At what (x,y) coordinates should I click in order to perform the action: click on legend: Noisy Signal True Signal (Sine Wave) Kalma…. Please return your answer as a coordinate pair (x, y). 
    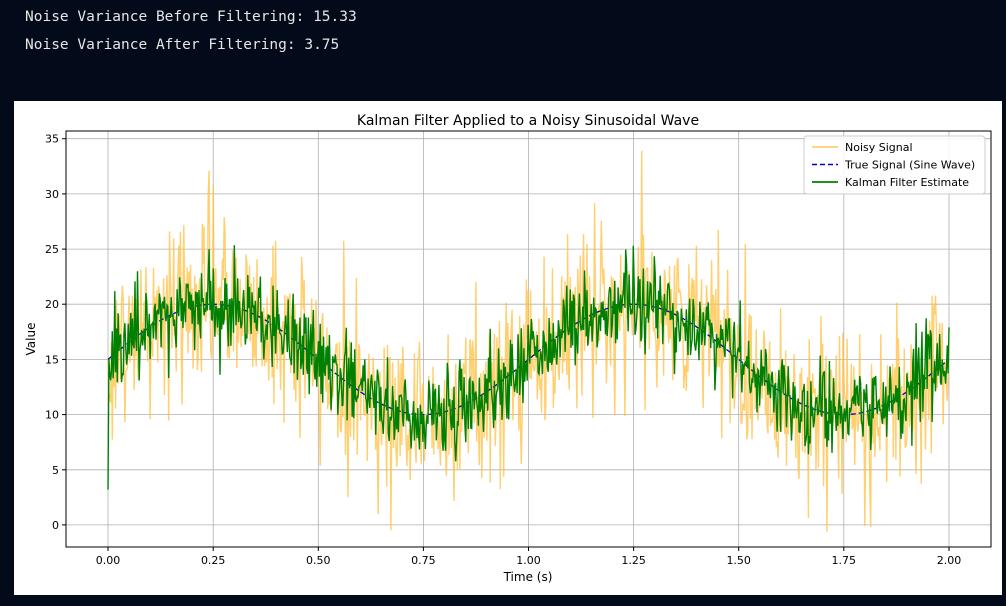
    Looking at the image, I should click on (894, 165).